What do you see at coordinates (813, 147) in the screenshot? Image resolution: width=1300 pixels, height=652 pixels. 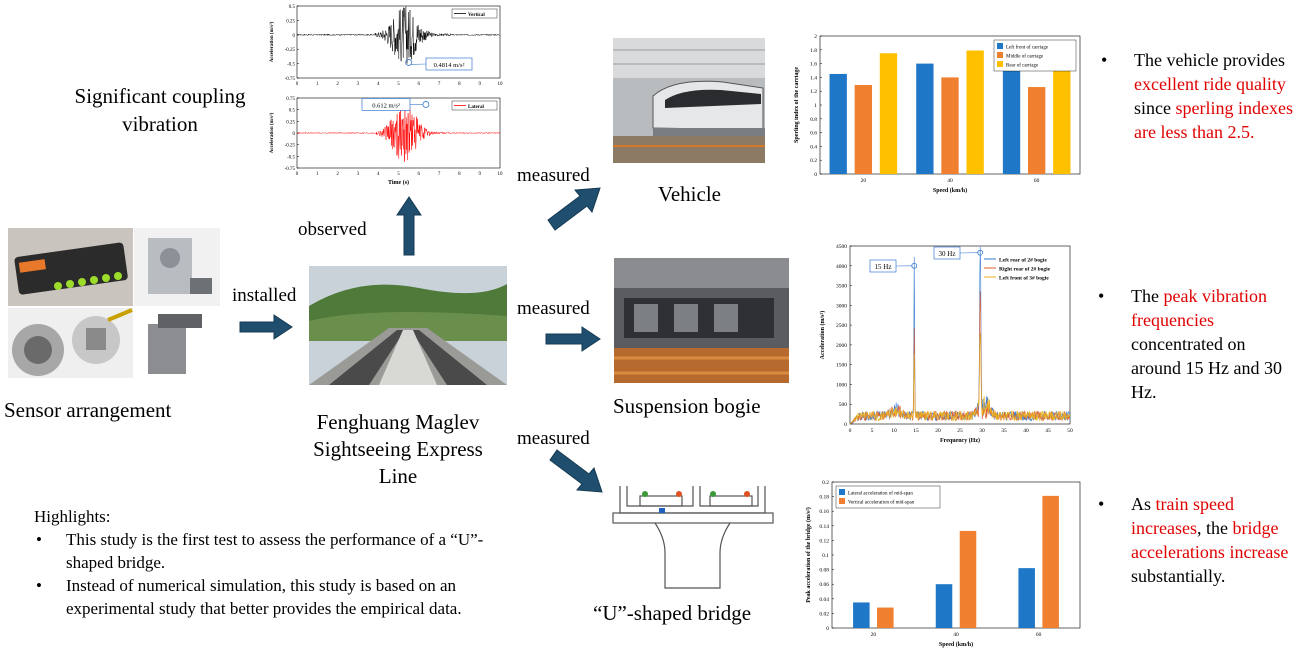 I see `tick-label: 0.4` at bounding box center [813, 147].